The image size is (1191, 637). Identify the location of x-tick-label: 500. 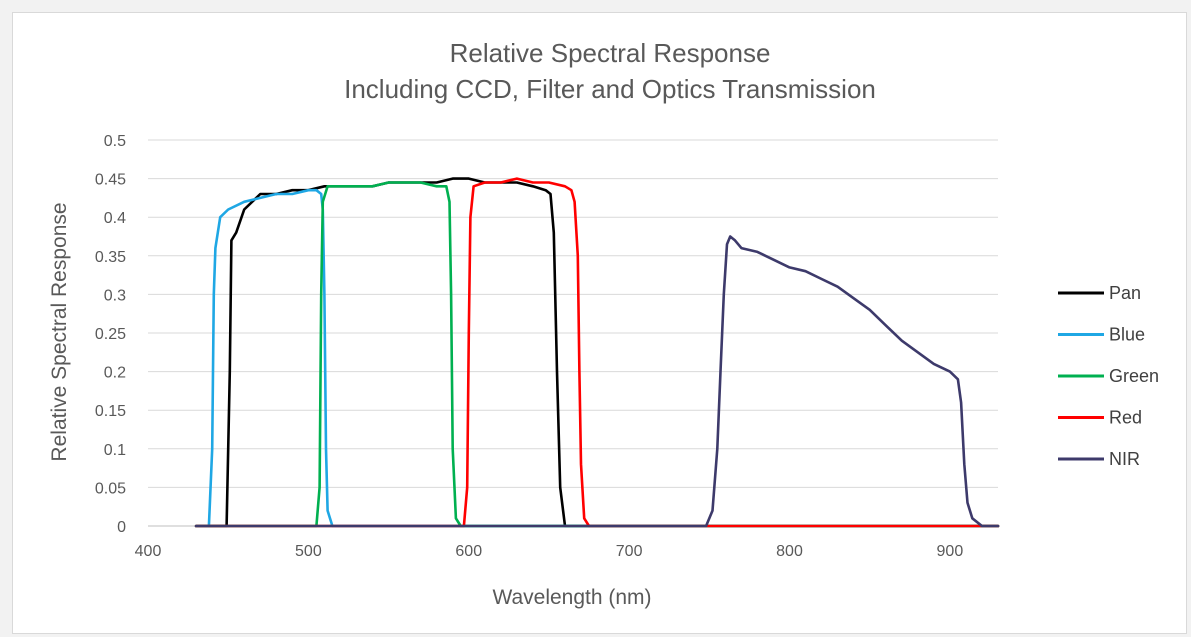
(308, 551).